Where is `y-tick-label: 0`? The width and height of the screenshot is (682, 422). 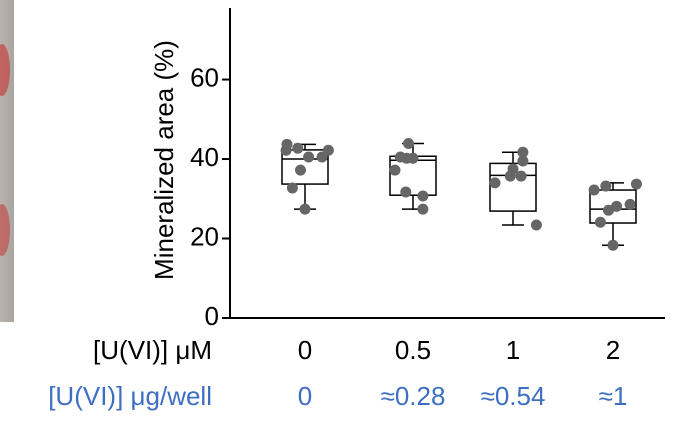
y-tick-label: 0 is located at coordinates (212, 316).